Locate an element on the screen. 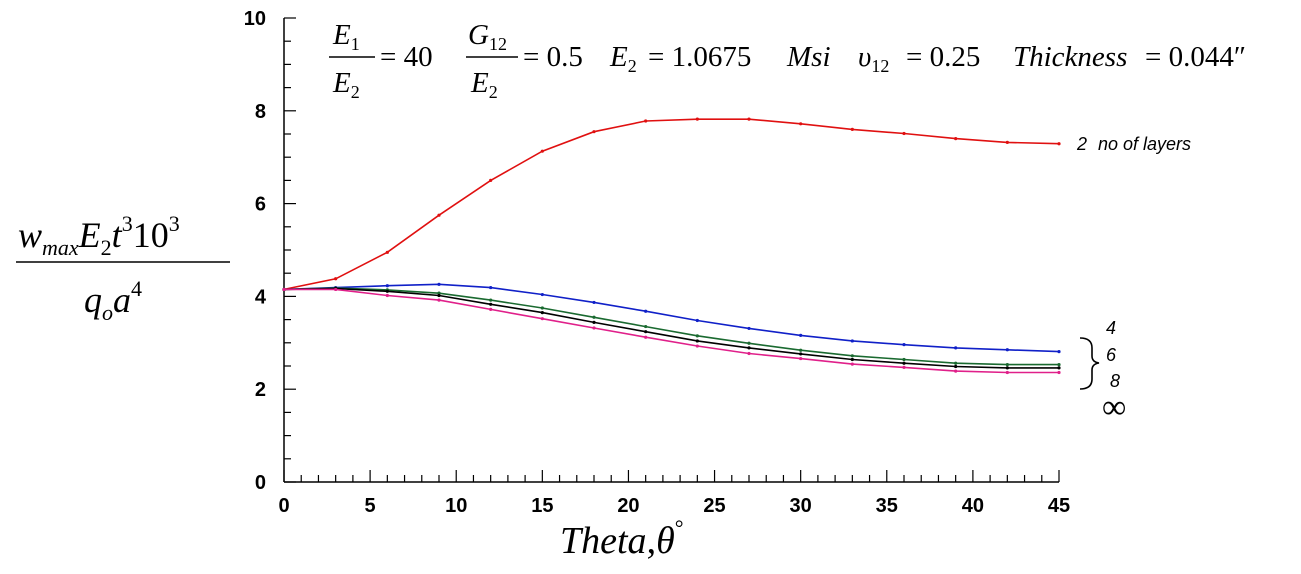 Image resolution: width=1301 pixels, height=574 pixels. ylabel-sup3b: 3 is located at coordinates (174, 223).